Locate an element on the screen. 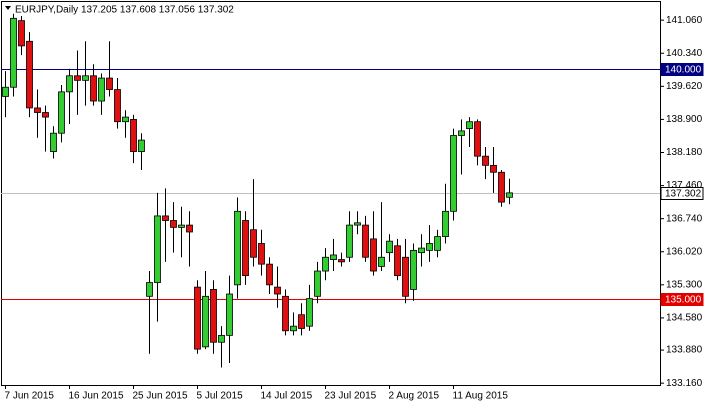 The width and height of the screenshot is (705, 407). y-tick-label: 135.300 is located at coordinates (684, 284).